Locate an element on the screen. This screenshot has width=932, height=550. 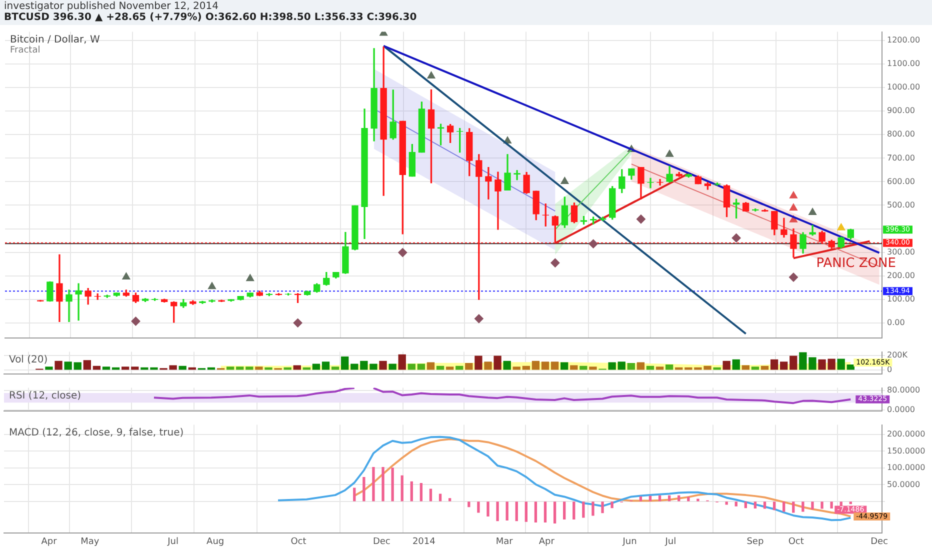
y-tick-label: 700.00 is located at coordinates (901, 157).